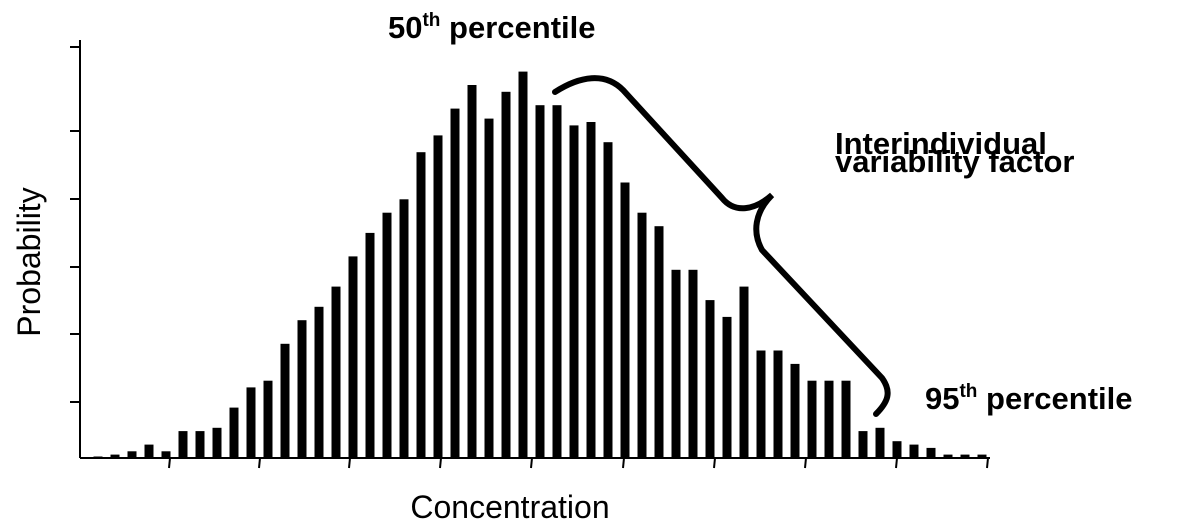 The height and width of the screenshot is (529, 1184). Describe the element at coordinates (941, 143) in the screenshot. I see `variability-factor-line1: Interindividual` at that location.